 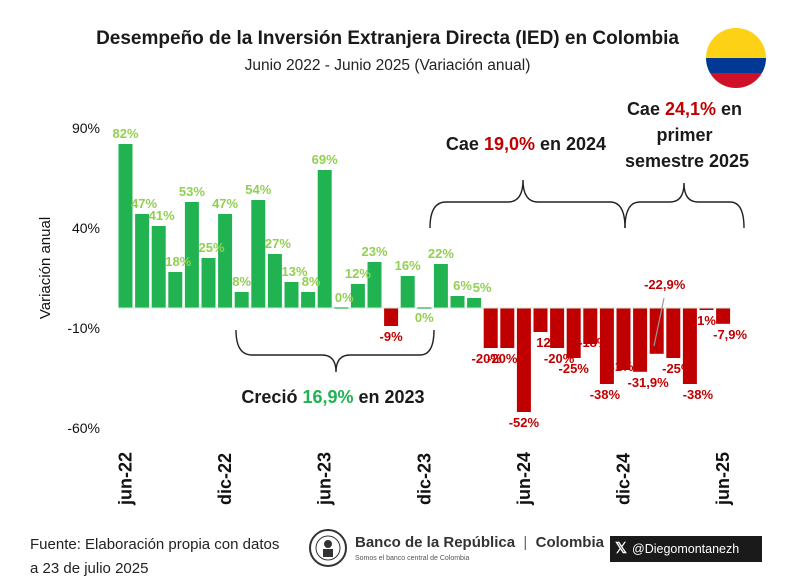 I want to click on data-label: -31,9%, so click(x=648, y=382).